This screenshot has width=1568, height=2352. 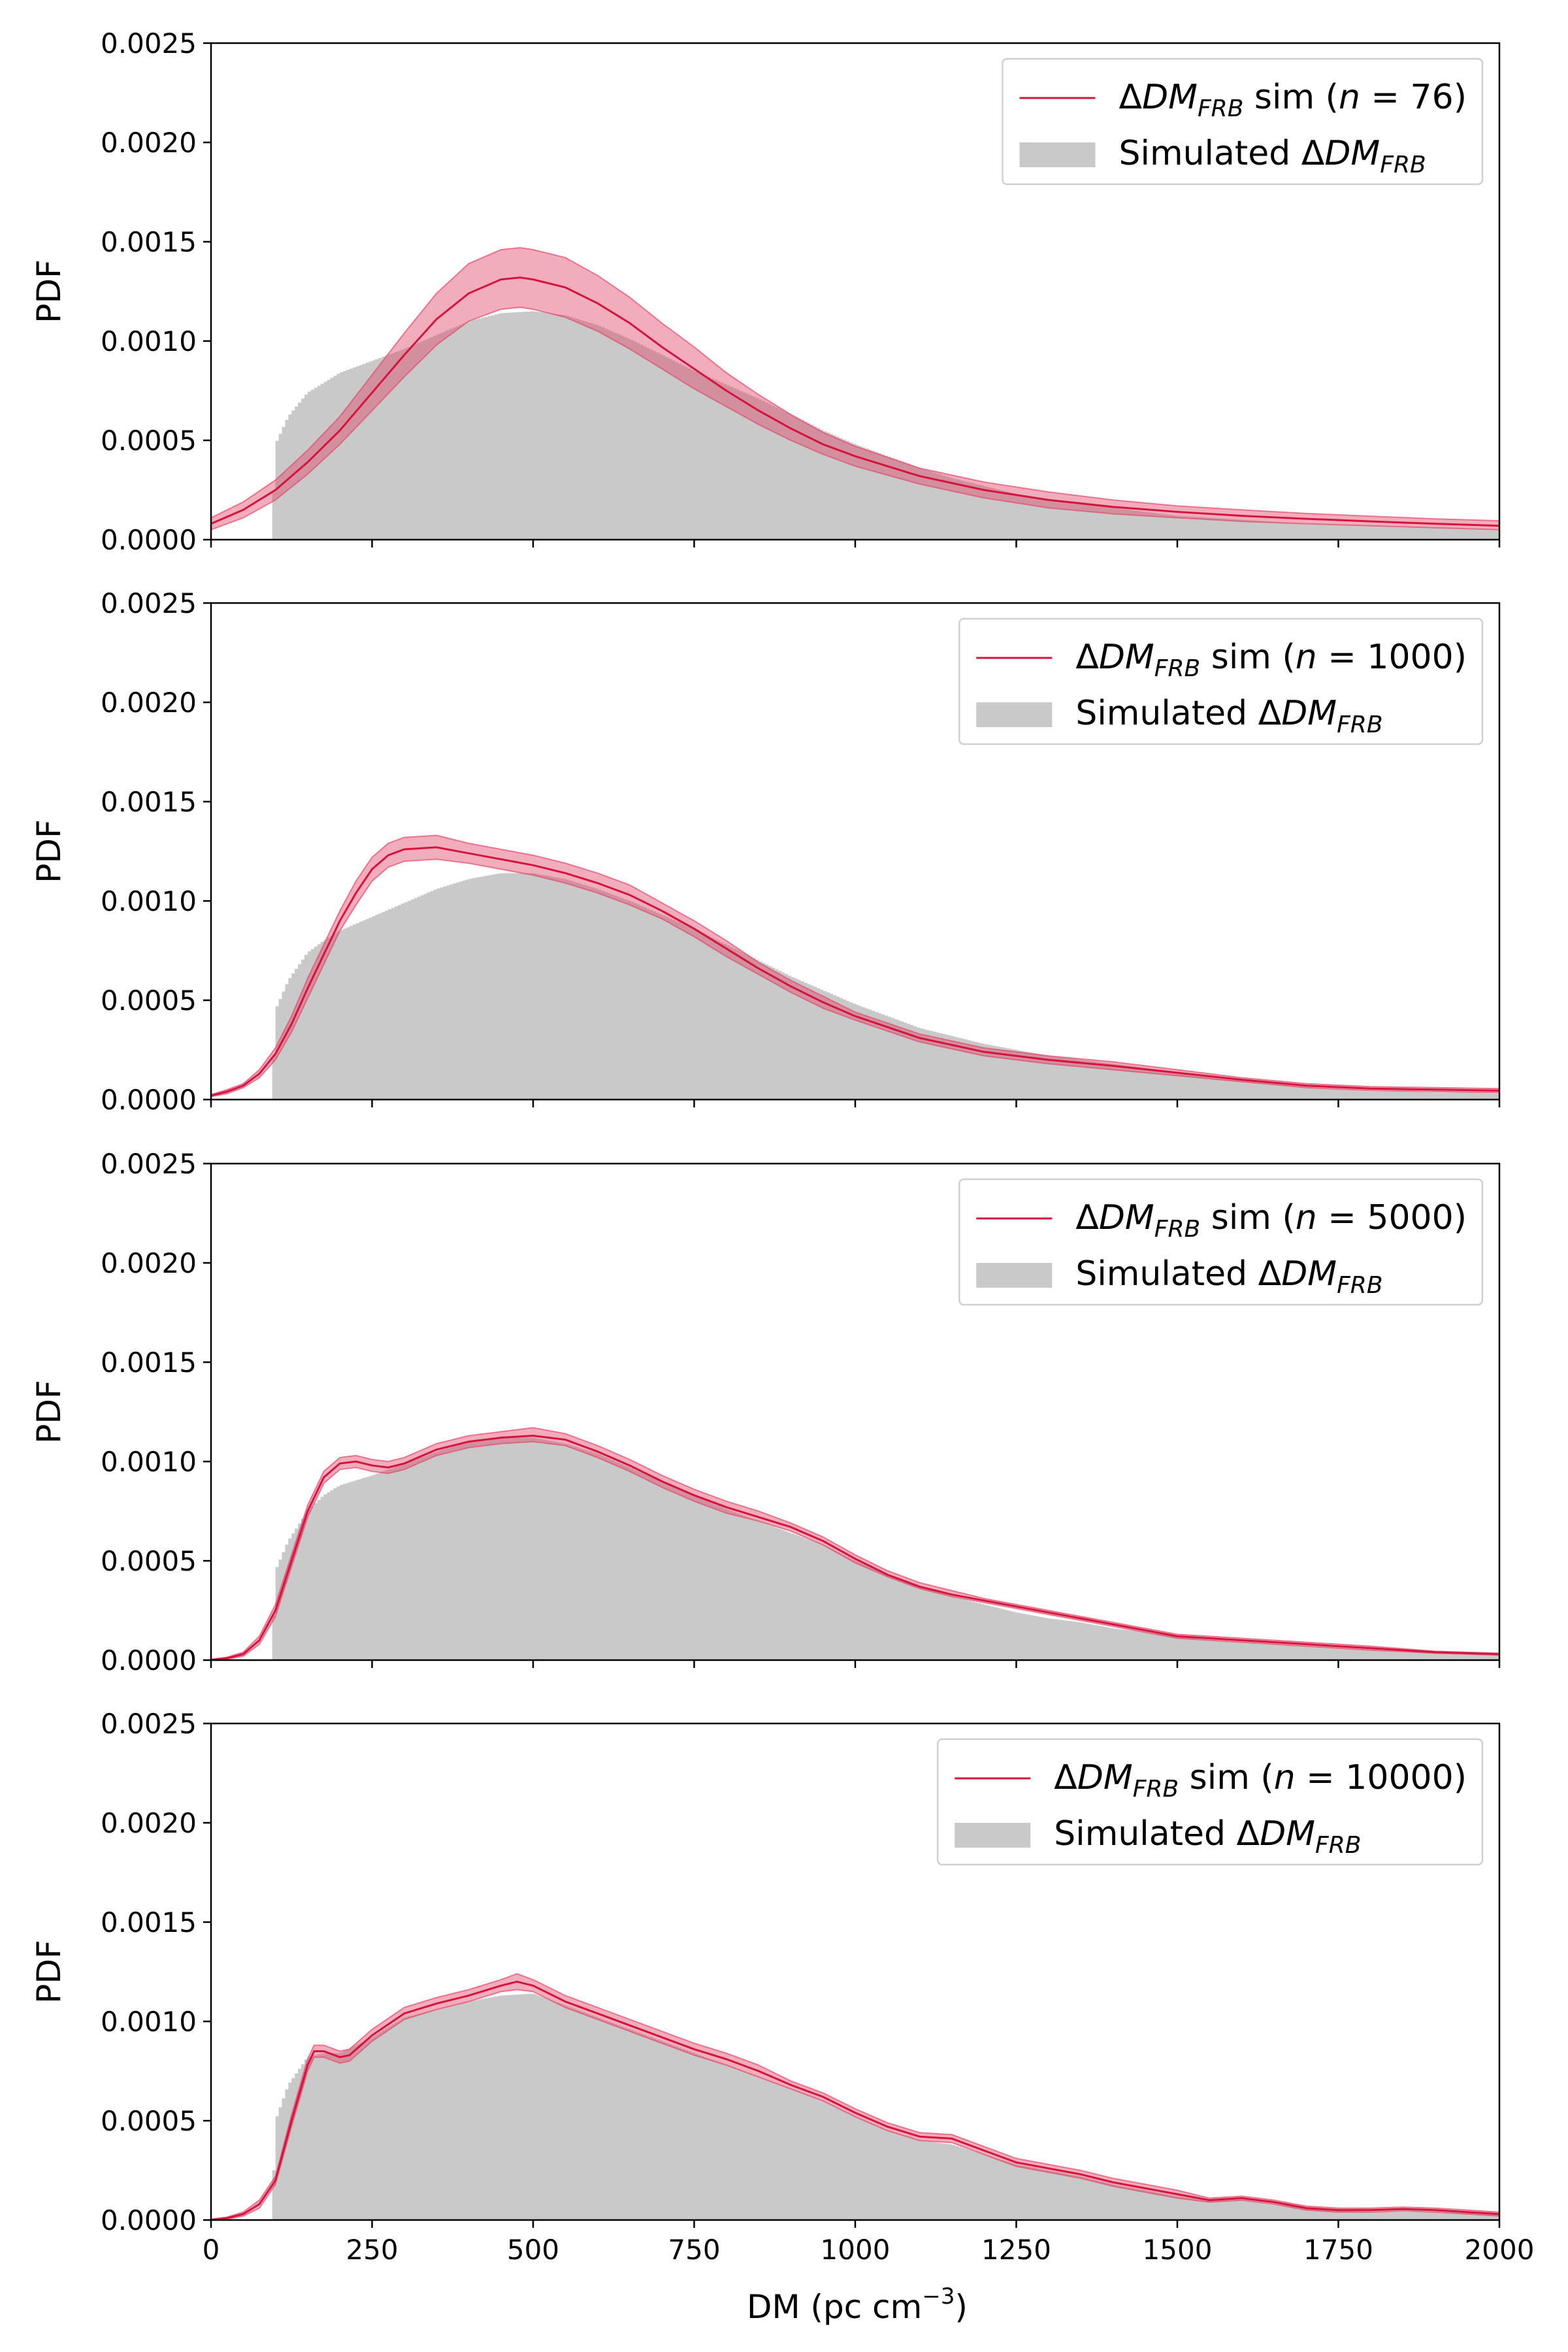 What do you see at coordinates (49, 1411) in the screenshot?
I see `y-axis-label: PDF` at bounding box center [49, 1411].